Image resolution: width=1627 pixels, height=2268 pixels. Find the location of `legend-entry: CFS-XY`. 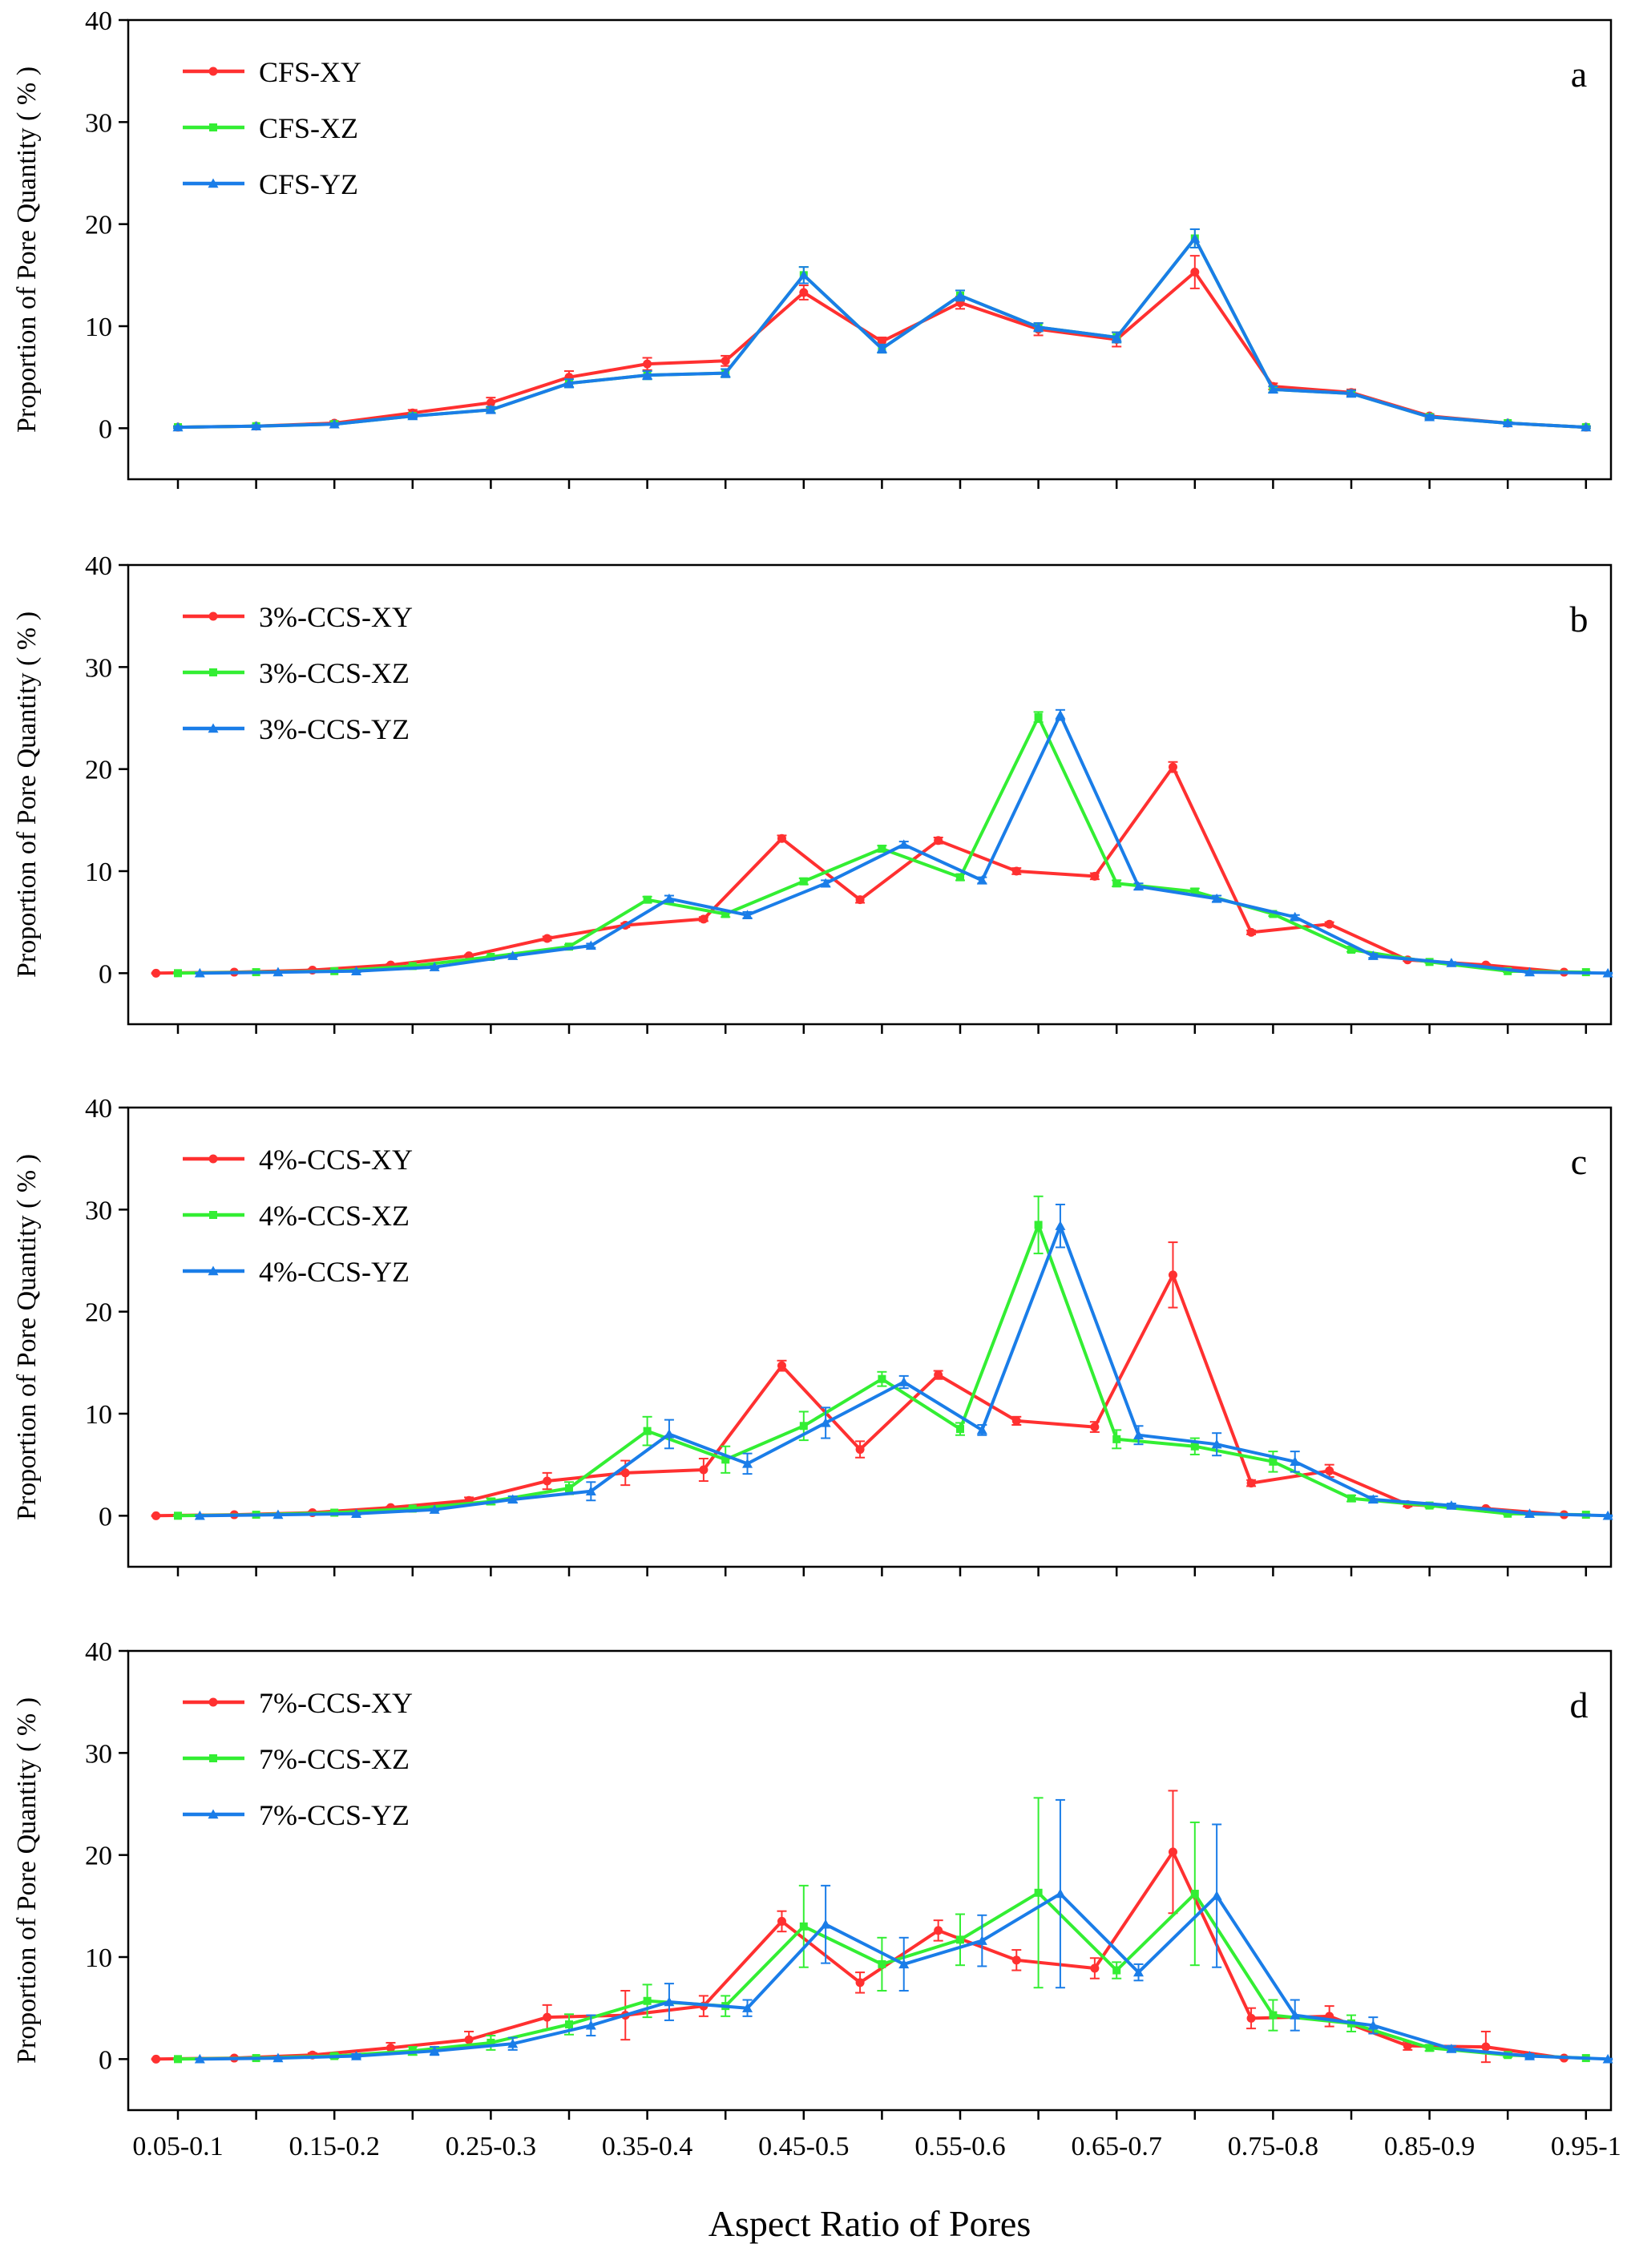

legend-entry: CFS-XY is located at coordinates (310, 72).